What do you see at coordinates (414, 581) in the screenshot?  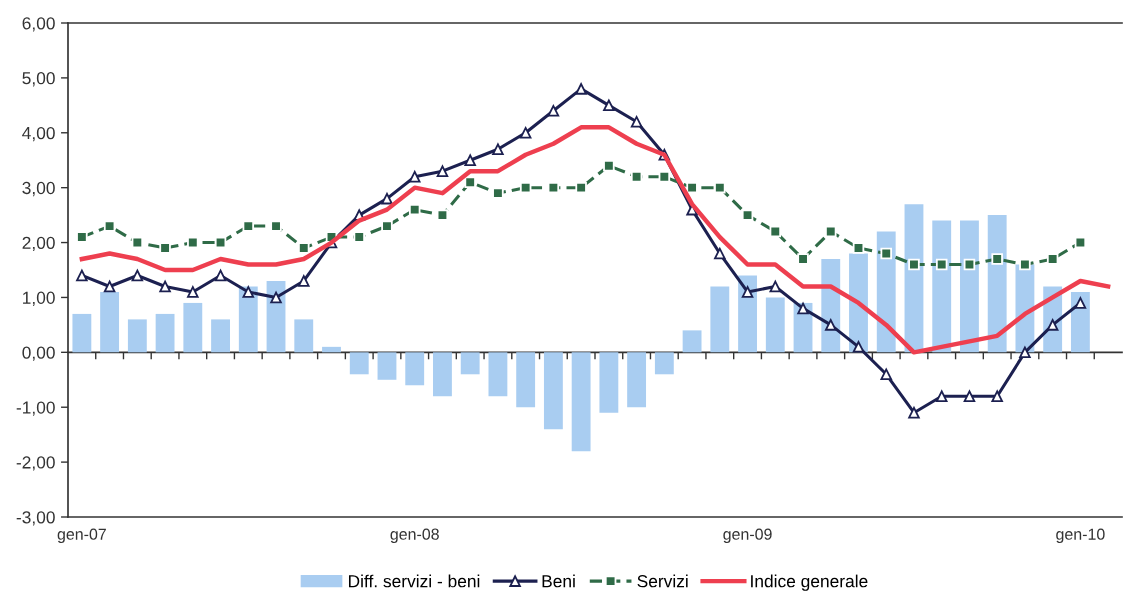 I see `legend-label: Diff. servizi - beni` at bounding box center [414, 581].